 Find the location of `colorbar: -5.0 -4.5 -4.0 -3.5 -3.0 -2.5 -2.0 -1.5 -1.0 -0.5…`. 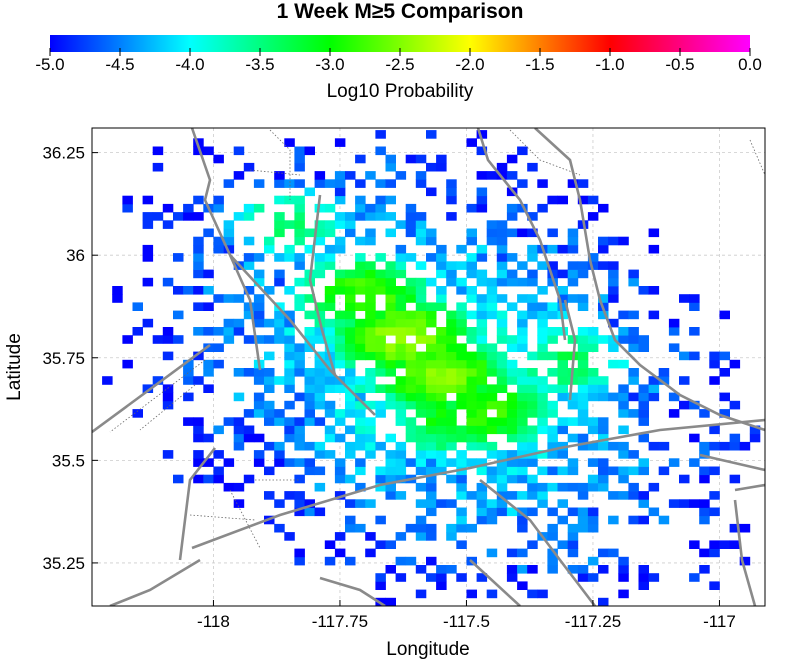

colorbar: -5.0 -4.5 -4.0 -3.5 -3.0 -2.5 -2.0 -1.5 -1.0 -0.5… is located at coordinates (398, 68).